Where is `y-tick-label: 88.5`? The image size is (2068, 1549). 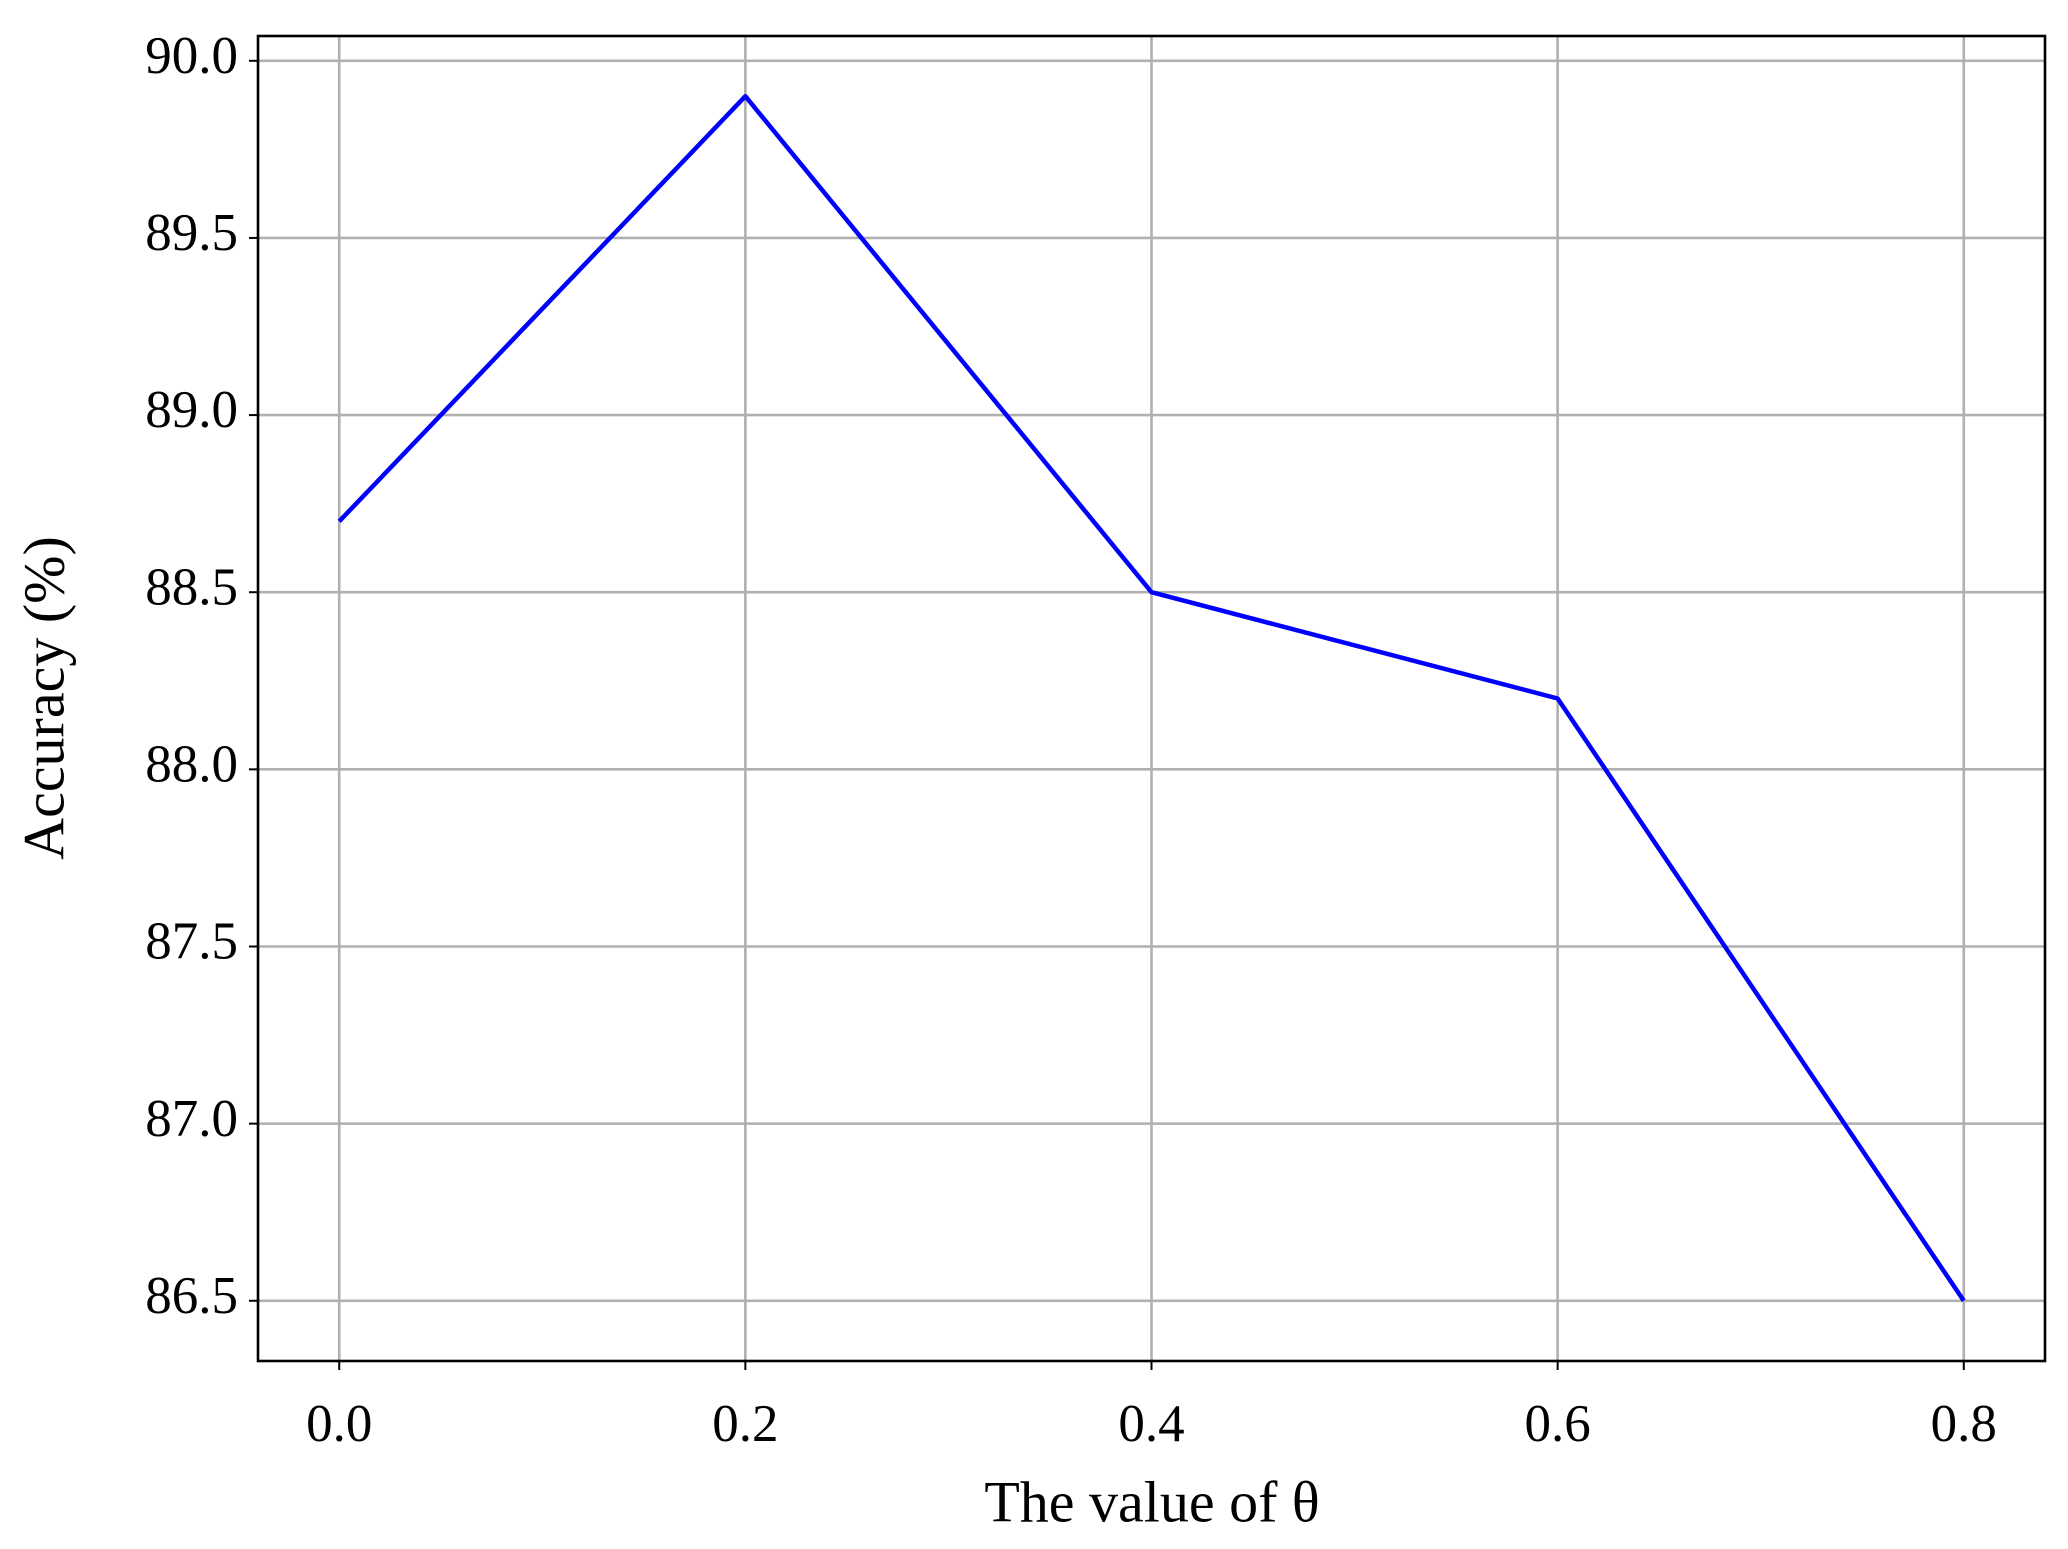 y-tick-label: 88.5 is located at coordinates (191, 587).